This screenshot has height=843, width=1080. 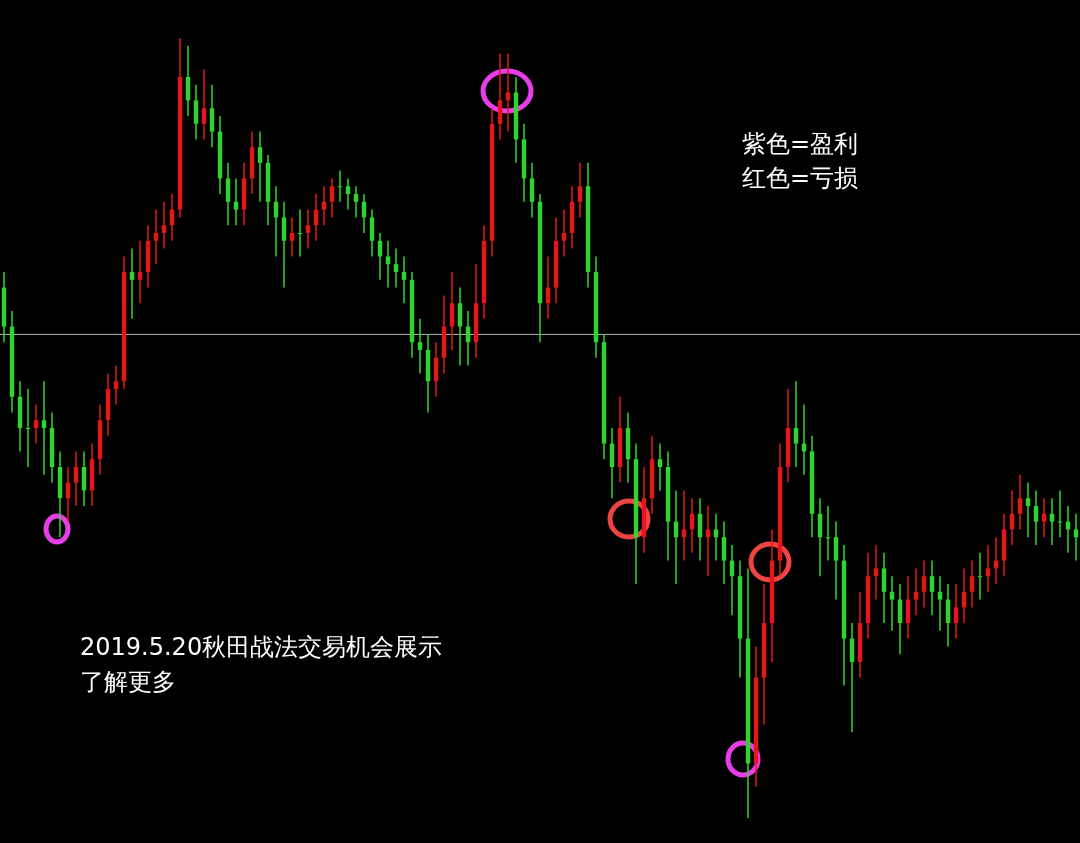 I want to click on annotation: 红色=亏损, so click(x=800, y=178).